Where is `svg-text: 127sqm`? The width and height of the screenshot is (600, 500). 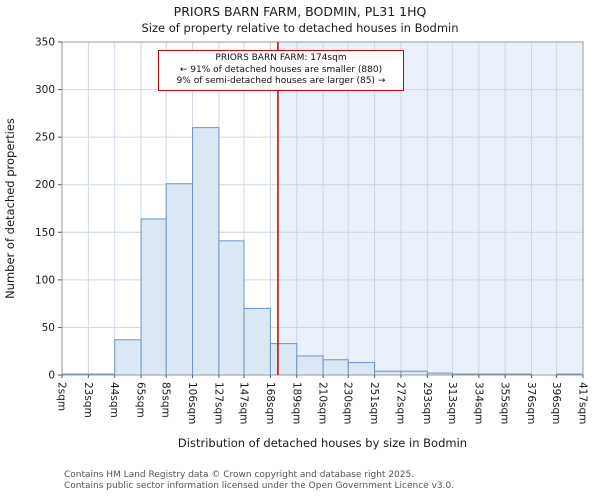 svg-text: 127sqm is located at coordinates (218, 403).